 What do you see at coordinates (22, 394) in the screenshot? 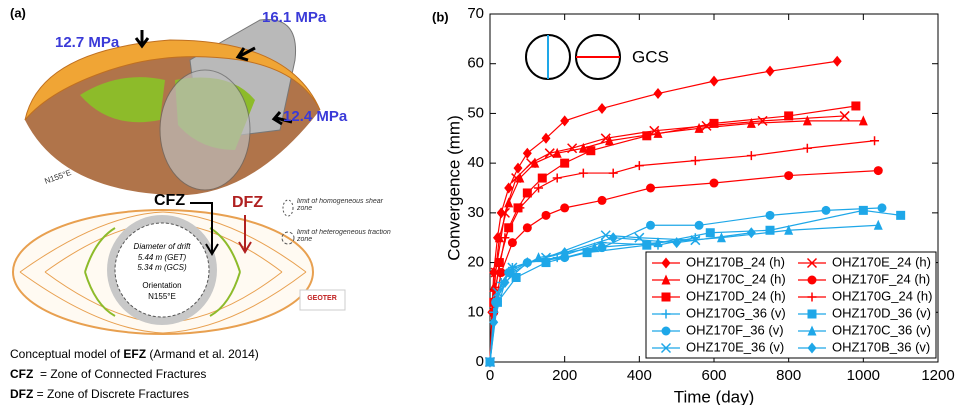
I see `caption-bold: DFZ` at bounding box center [22, 394].